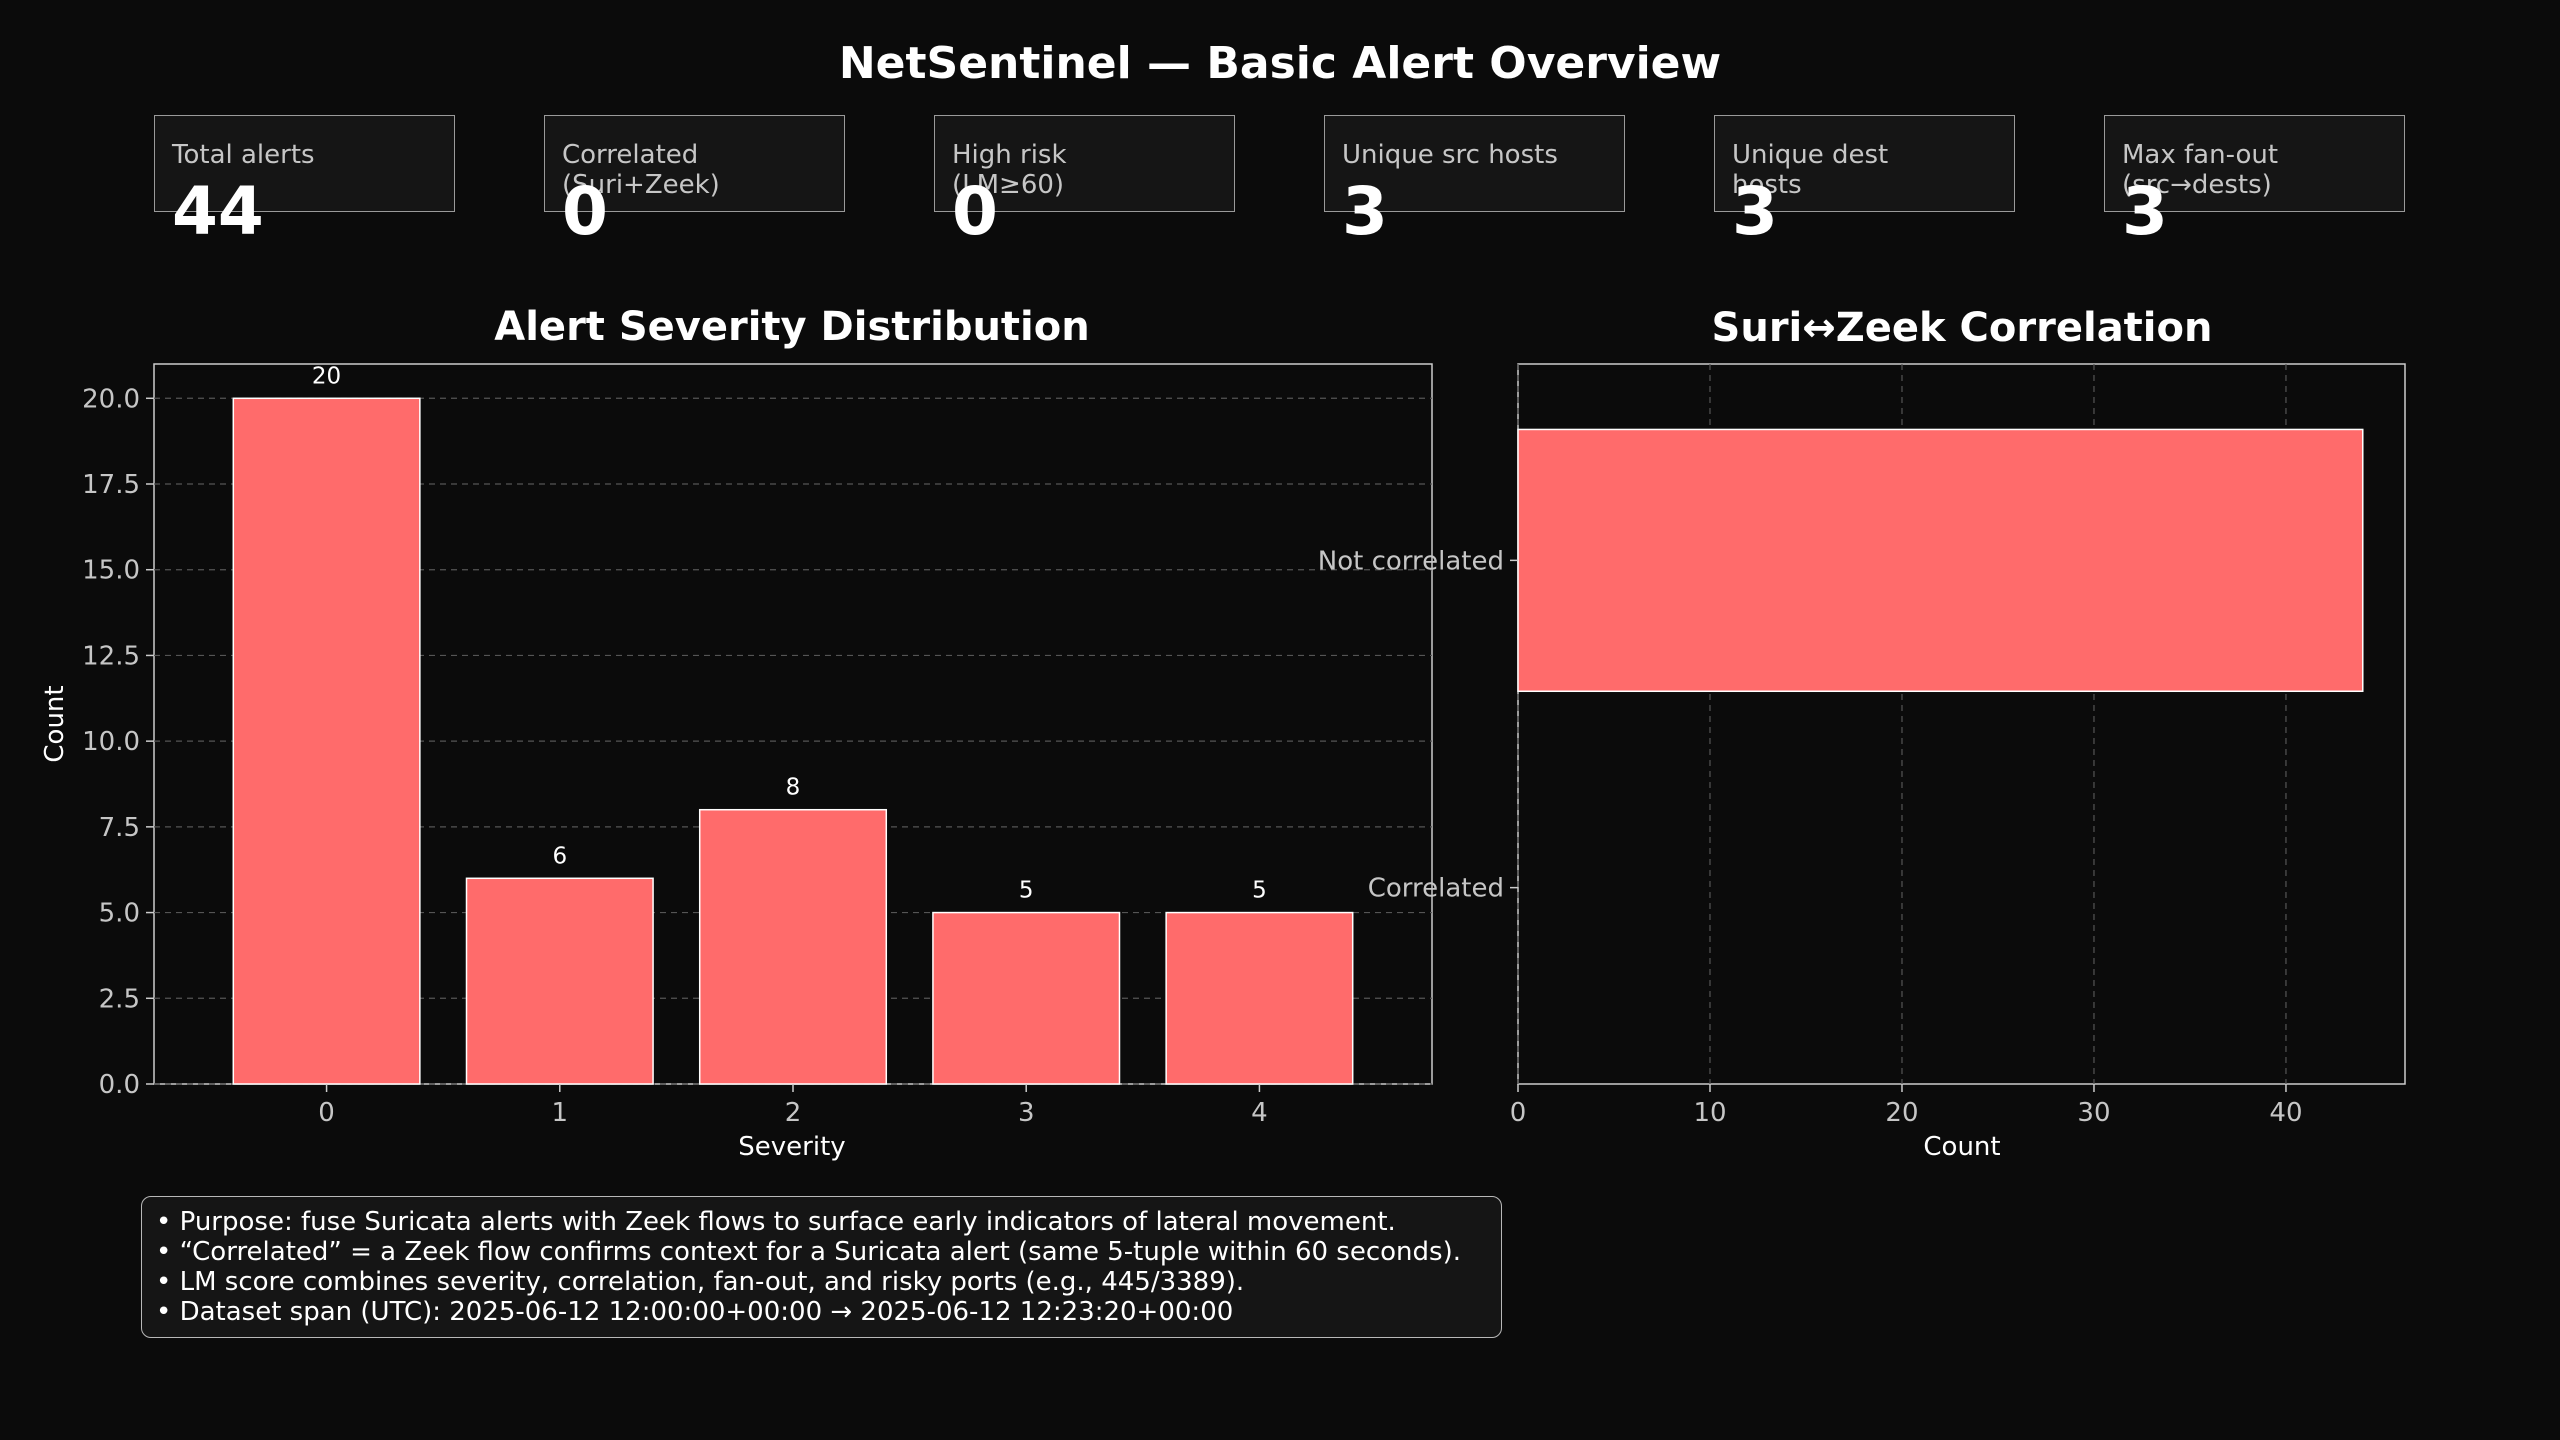  Describe the element at coordinates (111, 485) in the screenshot. I see `y-tick-label: 17.5` at that location.